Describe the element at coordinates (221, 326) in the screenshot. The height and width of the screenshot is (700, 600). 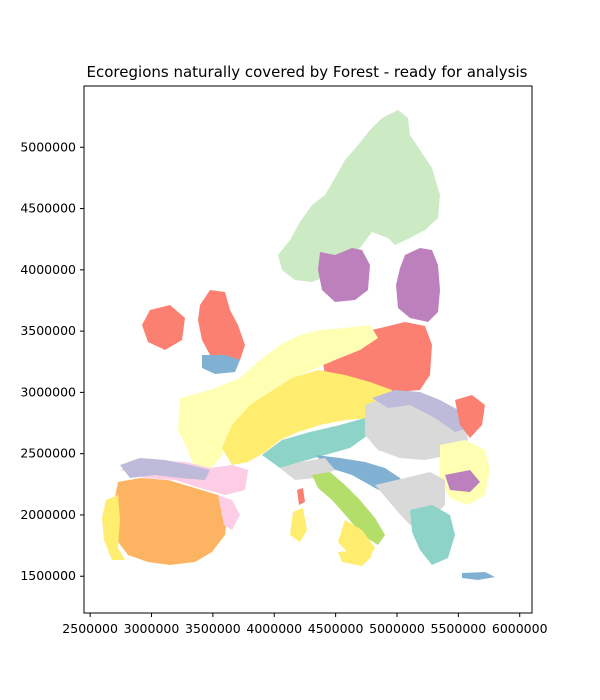
I see `region-britain` at that location.